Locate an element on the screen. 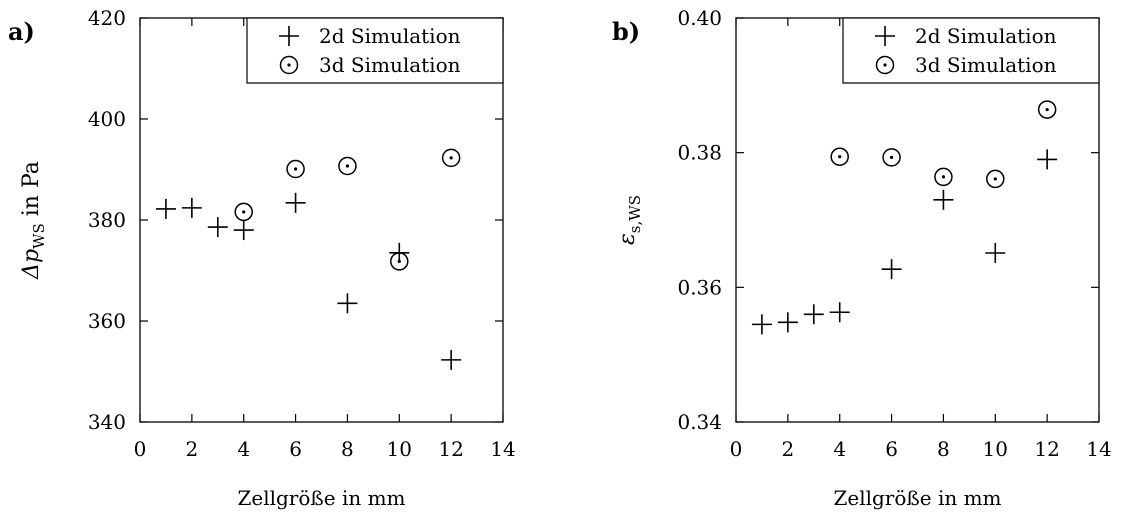  y-tick-label: 380 is located at coordinates (107, 220).